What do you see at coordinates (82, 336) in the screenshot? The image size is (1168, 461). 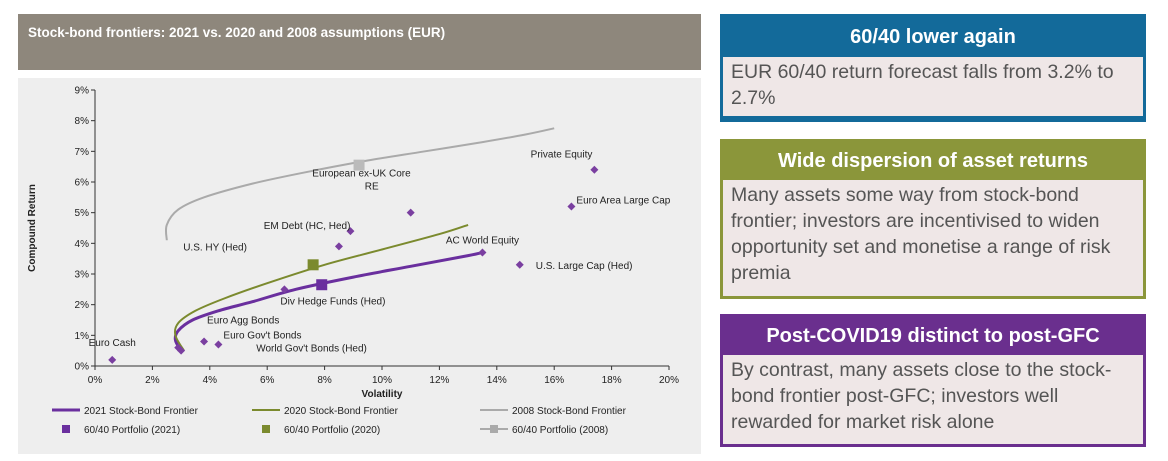 I see `y-tick-label: 1%` at bounding box center [82, 336].